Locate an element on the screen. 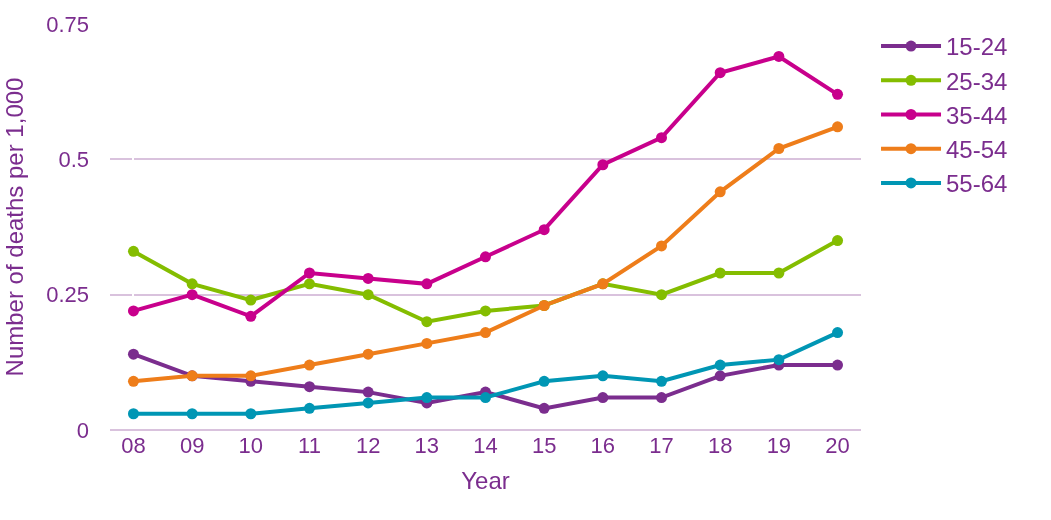 This screenshot has width=1051, height=520. y-tick-label: 0.5 is located at coordinates (73, 160).